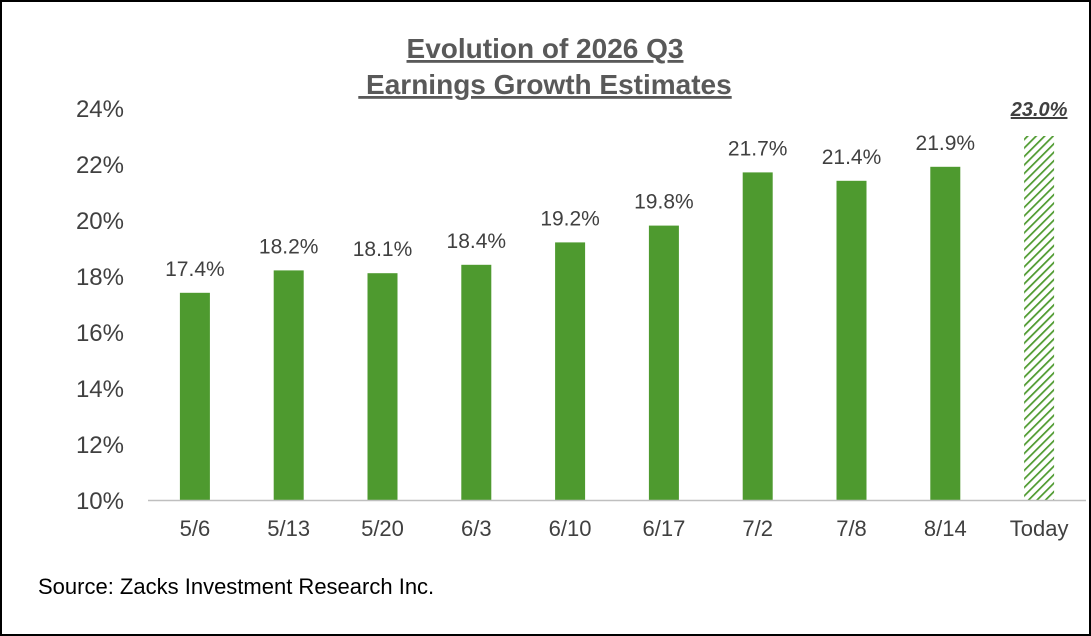  Describe the element at coordinates (100, 445) in the screenshot. I see `y-tick-label: 12%` at that location.